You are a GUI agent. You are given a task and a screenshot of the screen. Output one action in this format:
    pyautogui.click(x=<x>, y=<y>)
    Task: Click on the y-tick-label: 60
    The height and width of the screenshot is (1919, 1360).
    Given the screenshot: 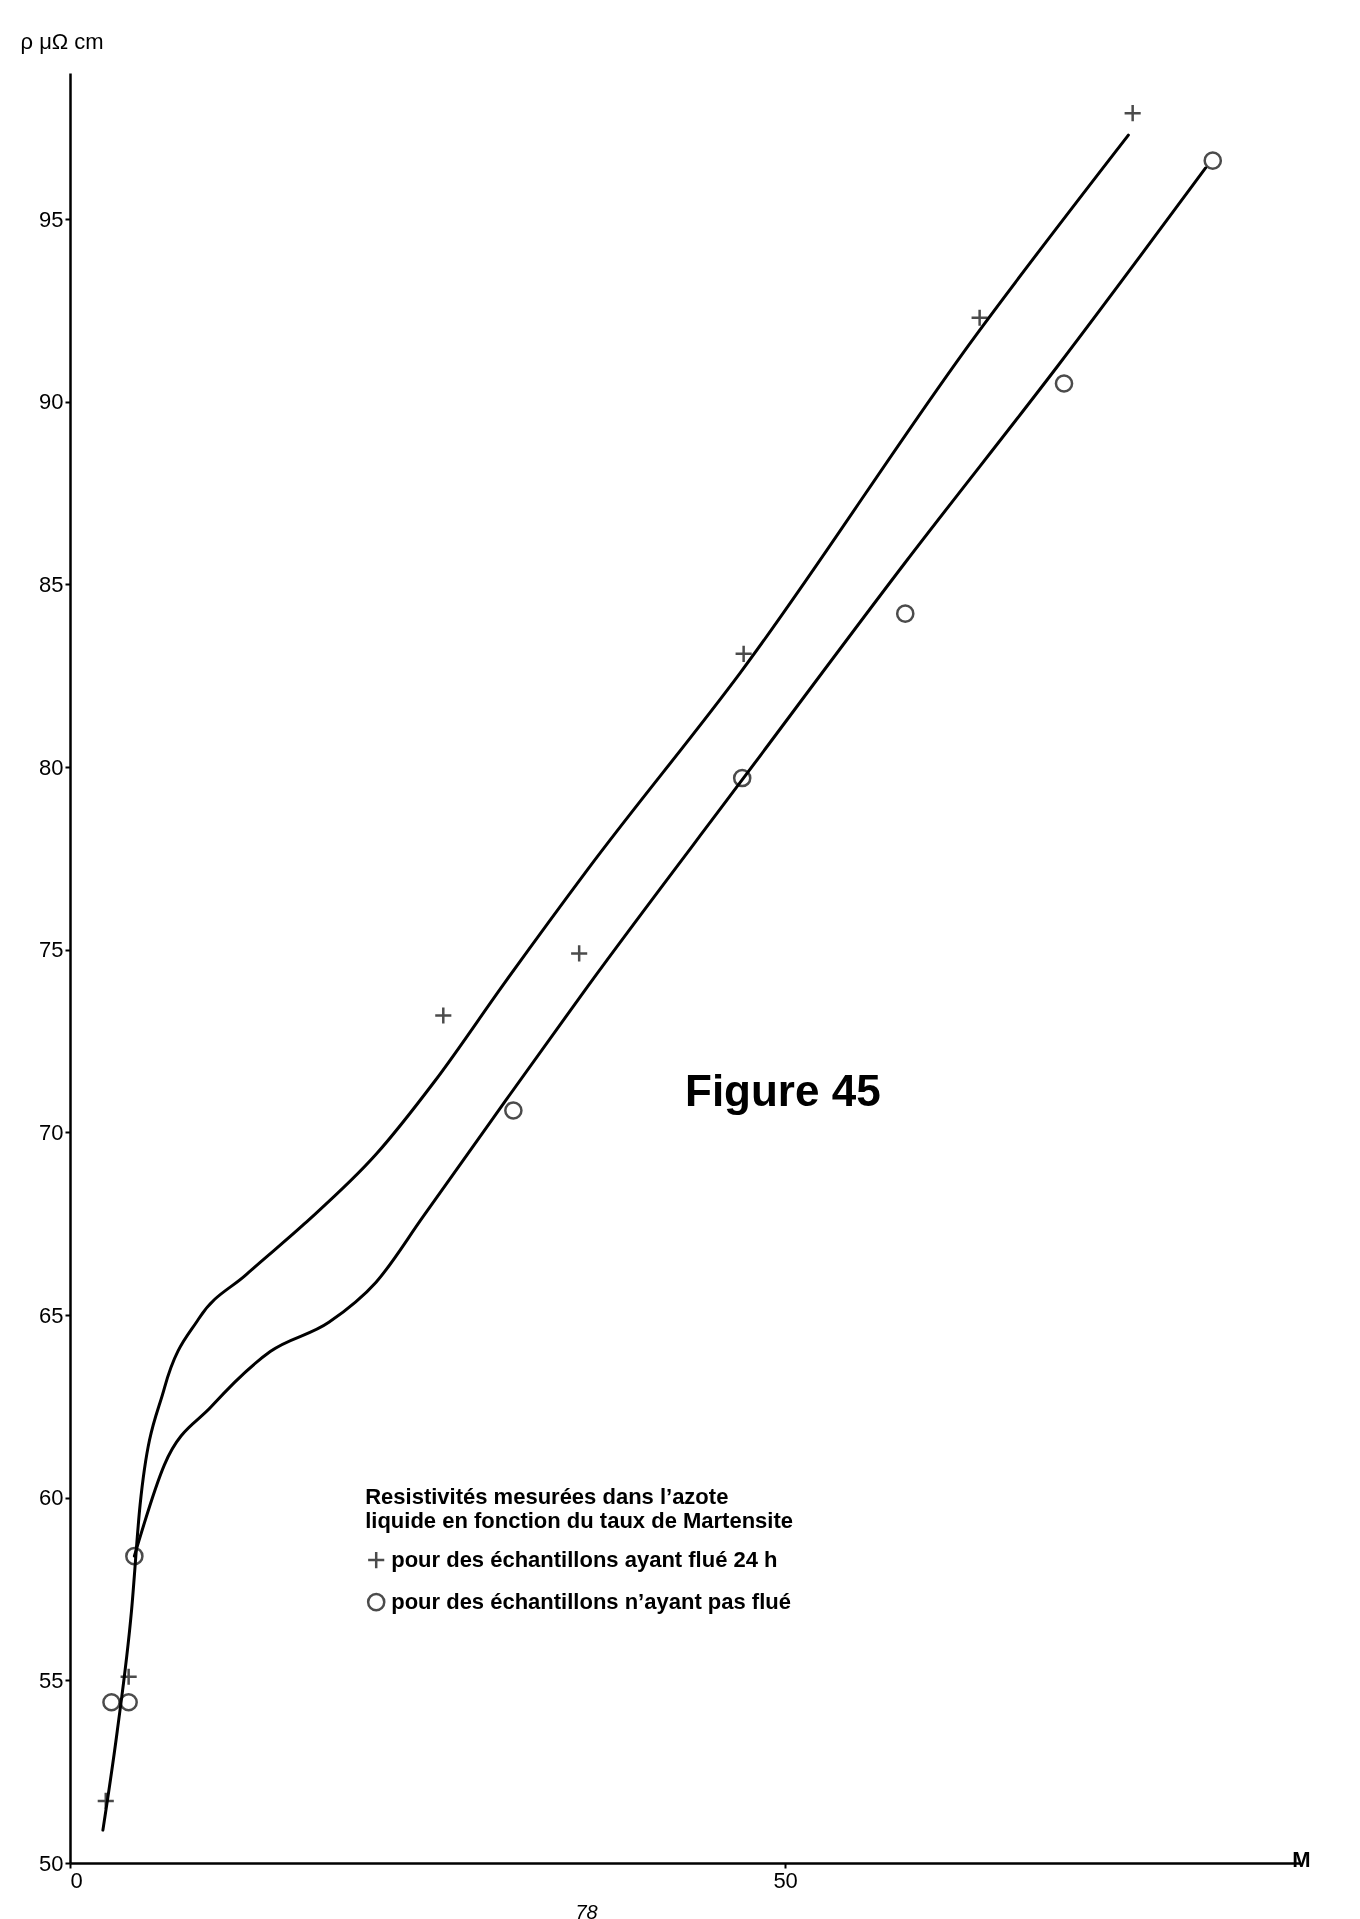 What is the action you would take?
    pyautogui.click(x=51, y=1498)
    